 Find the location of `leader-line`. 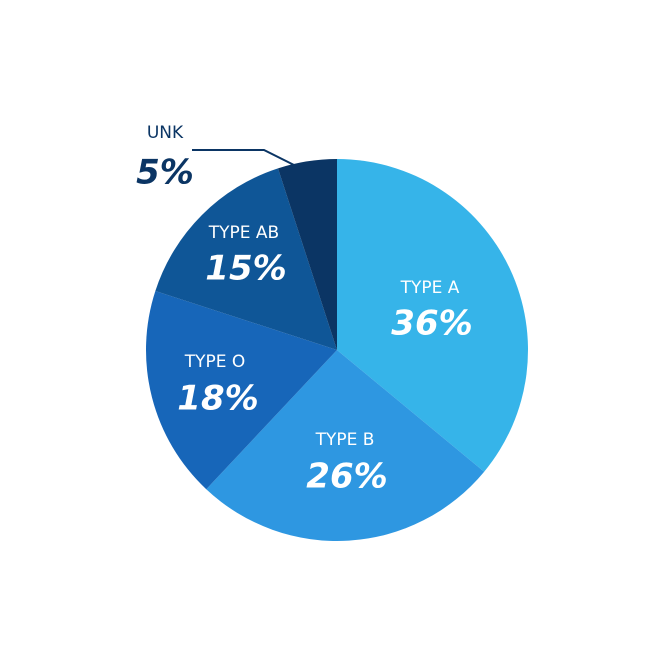

leader-line is located at coordinates (244, 158).